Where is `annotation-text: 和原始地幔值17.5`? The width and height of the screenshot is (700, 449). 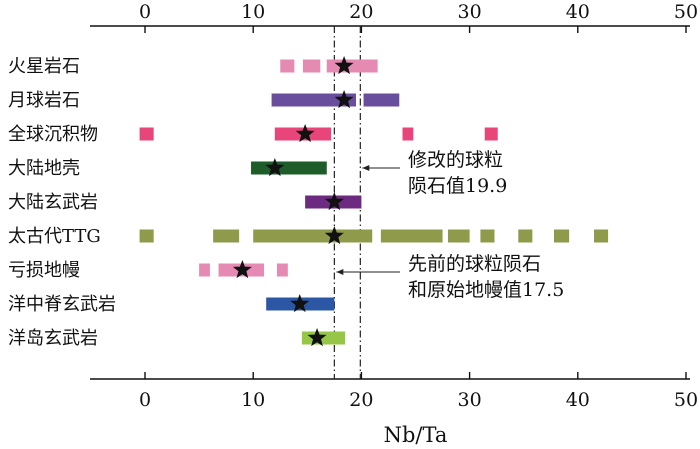 annotation-text: 和原始地幔值17.5 is located at coordinates (486, 290).